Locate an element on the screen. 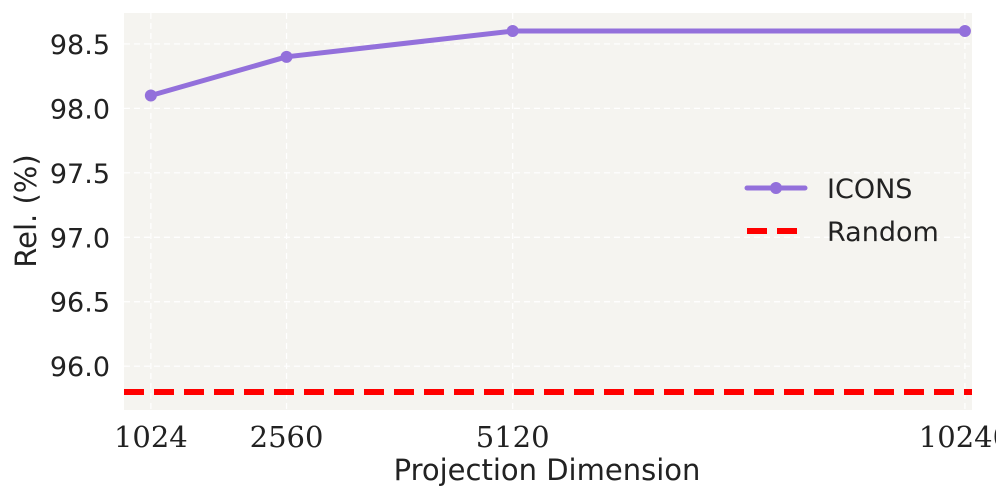 The image size is (996, 498). x-tick-label: 10240 is located at coordinates (957, 437).